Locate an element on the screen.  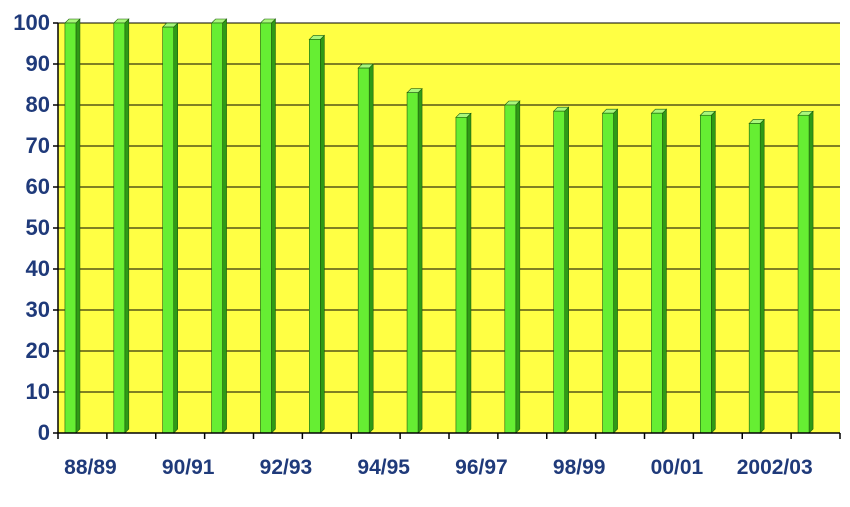
bar-91/92 is located at coordinates (219, 226).